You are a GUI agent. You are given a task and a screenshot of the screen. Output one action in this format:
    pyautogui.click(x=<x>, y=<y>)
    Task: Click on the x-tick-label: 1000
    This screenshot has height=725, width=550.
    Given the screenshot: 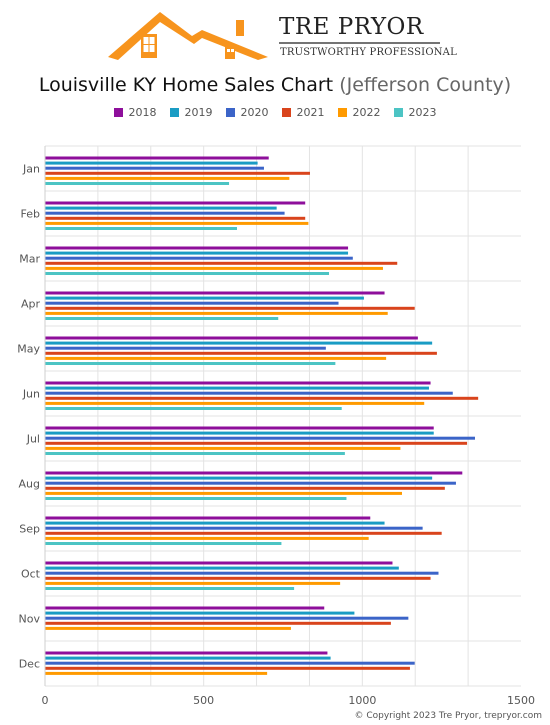 What is the action you would take?
    pyautogui.click(x=362, y=700)
    